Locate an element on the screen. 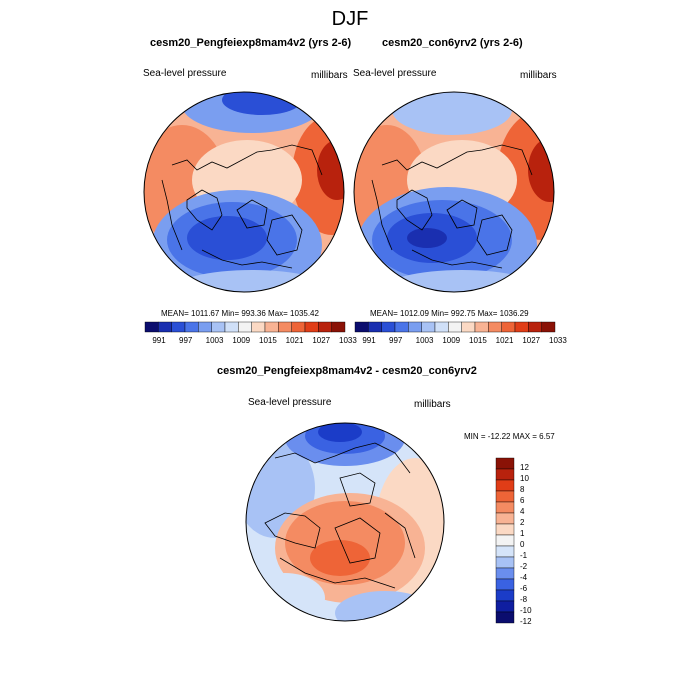  panel-a-map is located at coordinates (244, 192).